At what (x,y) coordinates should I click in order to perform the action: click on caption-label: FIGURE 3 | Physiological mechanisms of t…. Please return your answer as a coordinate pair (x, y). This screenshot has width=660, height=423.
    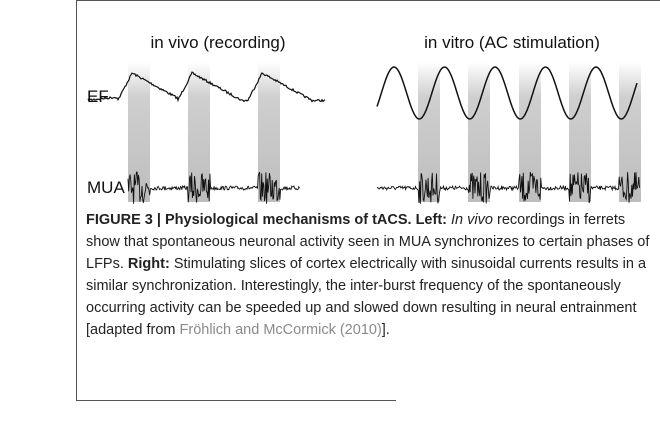
    Looking at the image, I should click on (266, 220).